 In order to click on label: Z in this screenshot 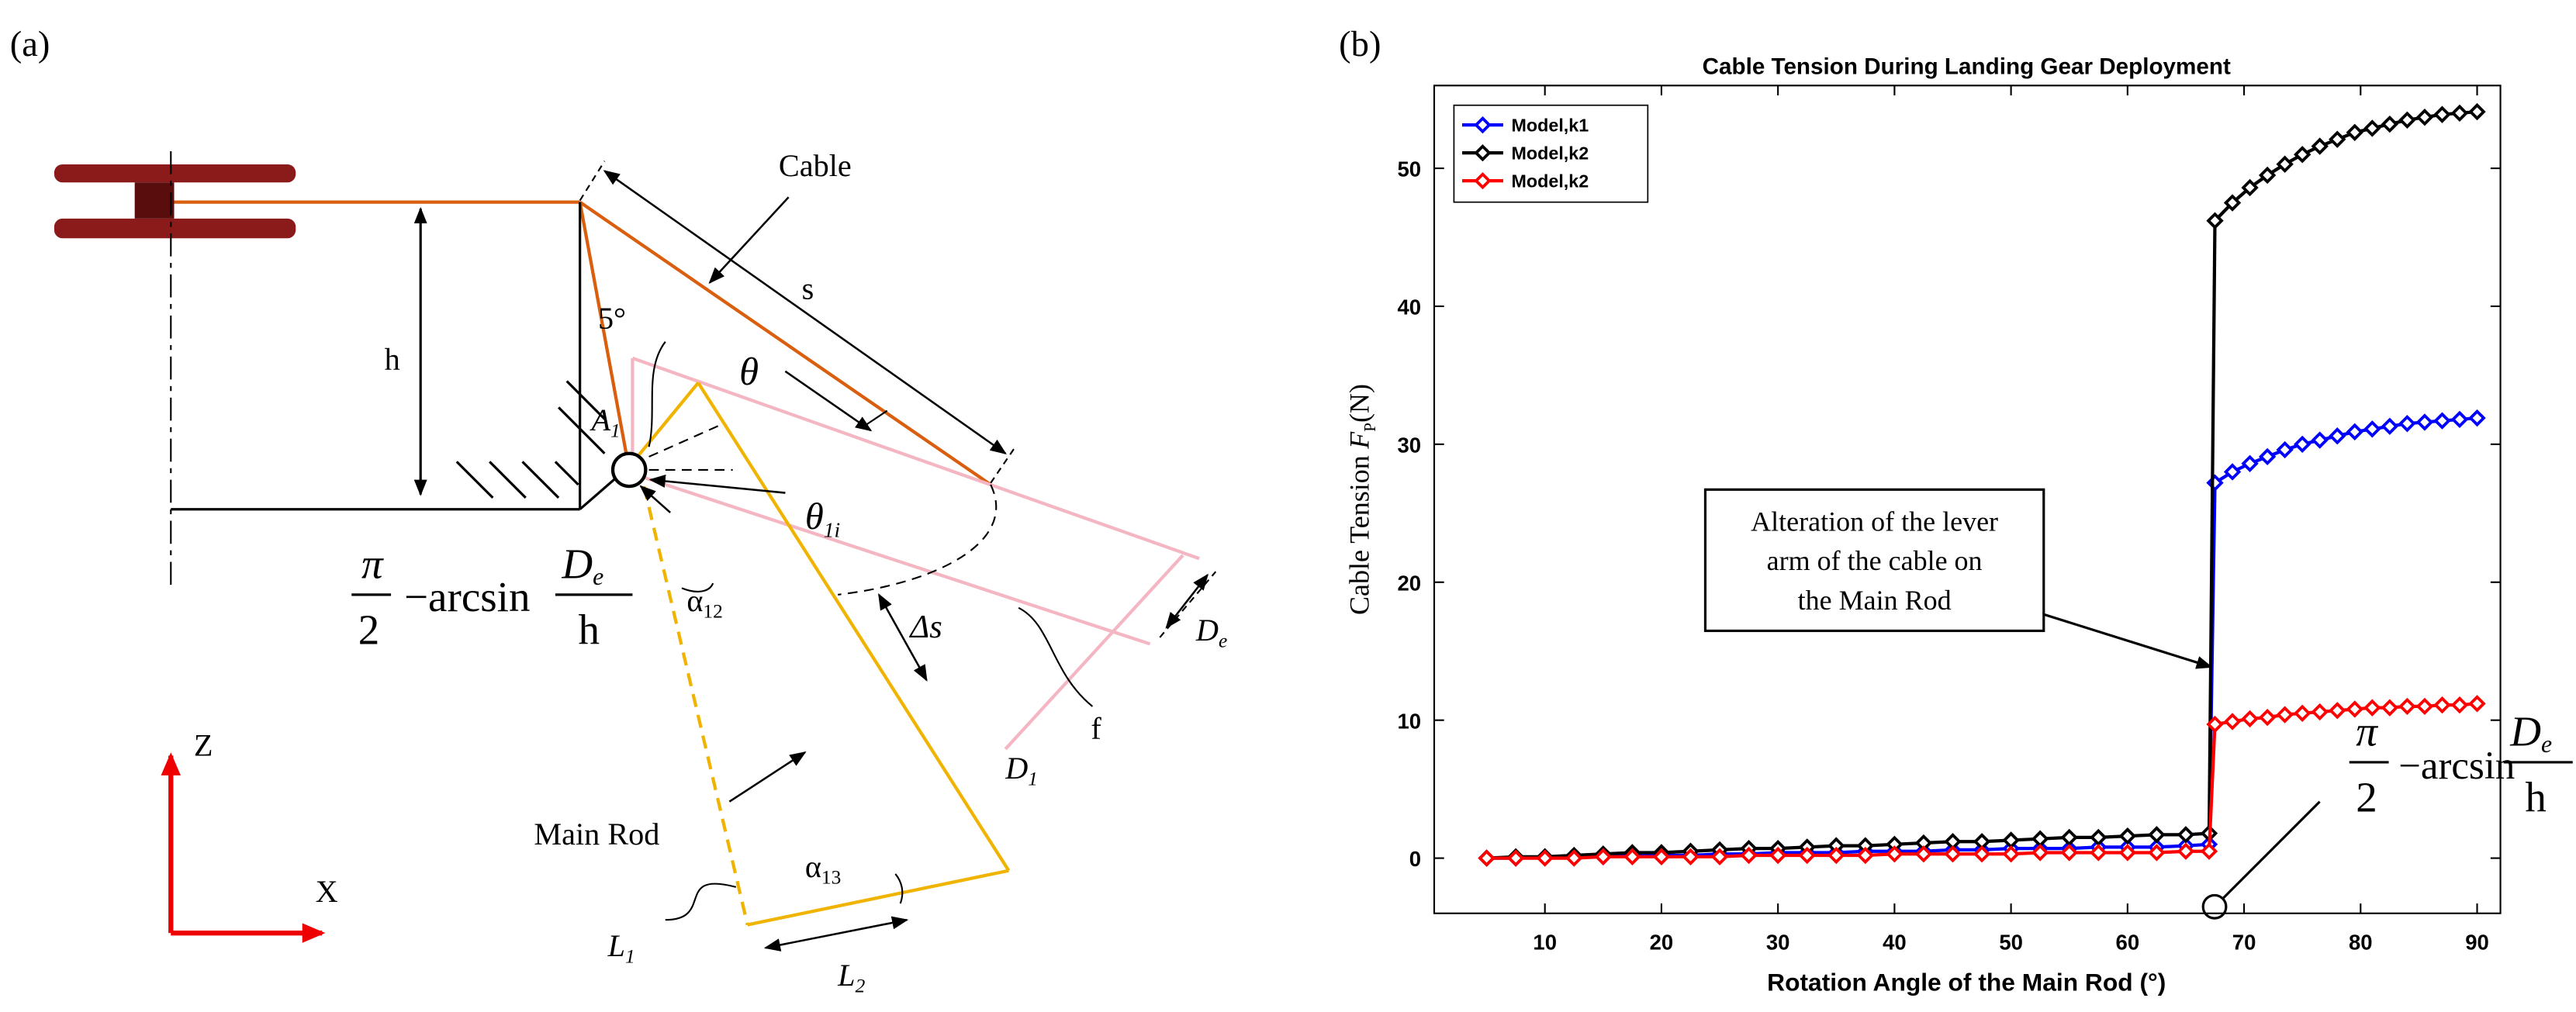, I will do `click(203, 744)`.